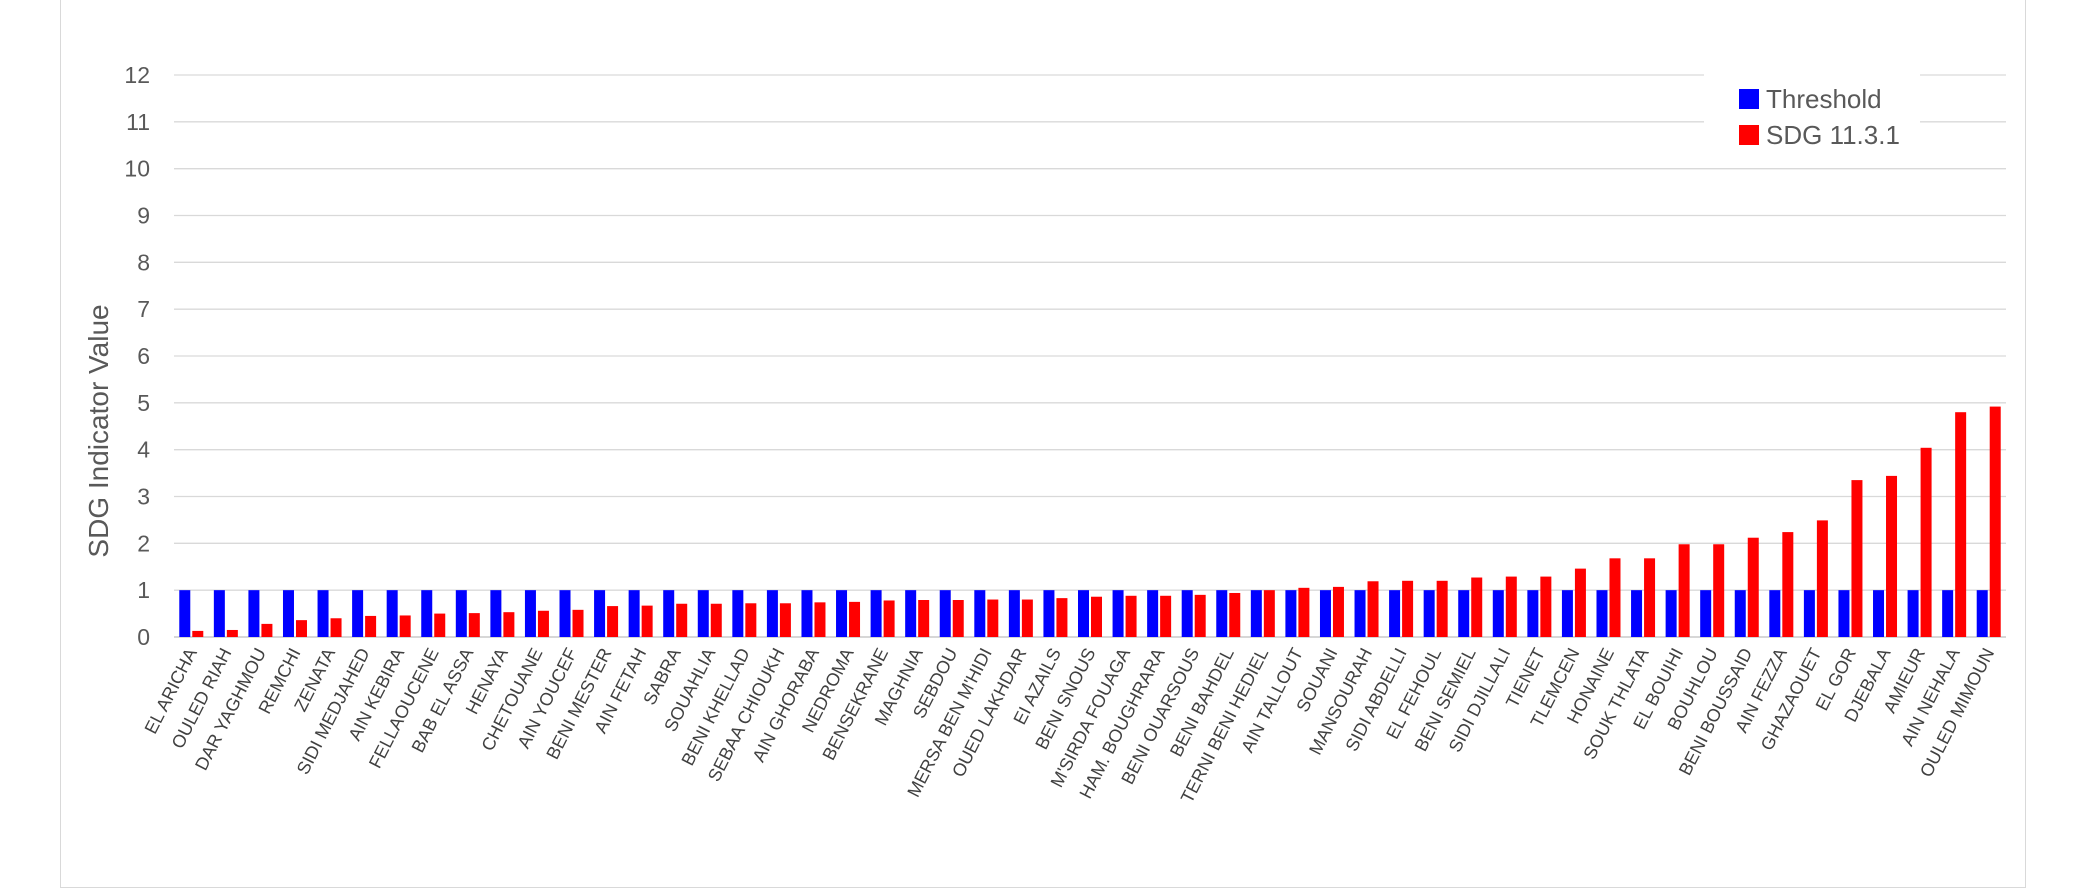  I want to click on legend-swatch-sdg, so click(1749, 135).